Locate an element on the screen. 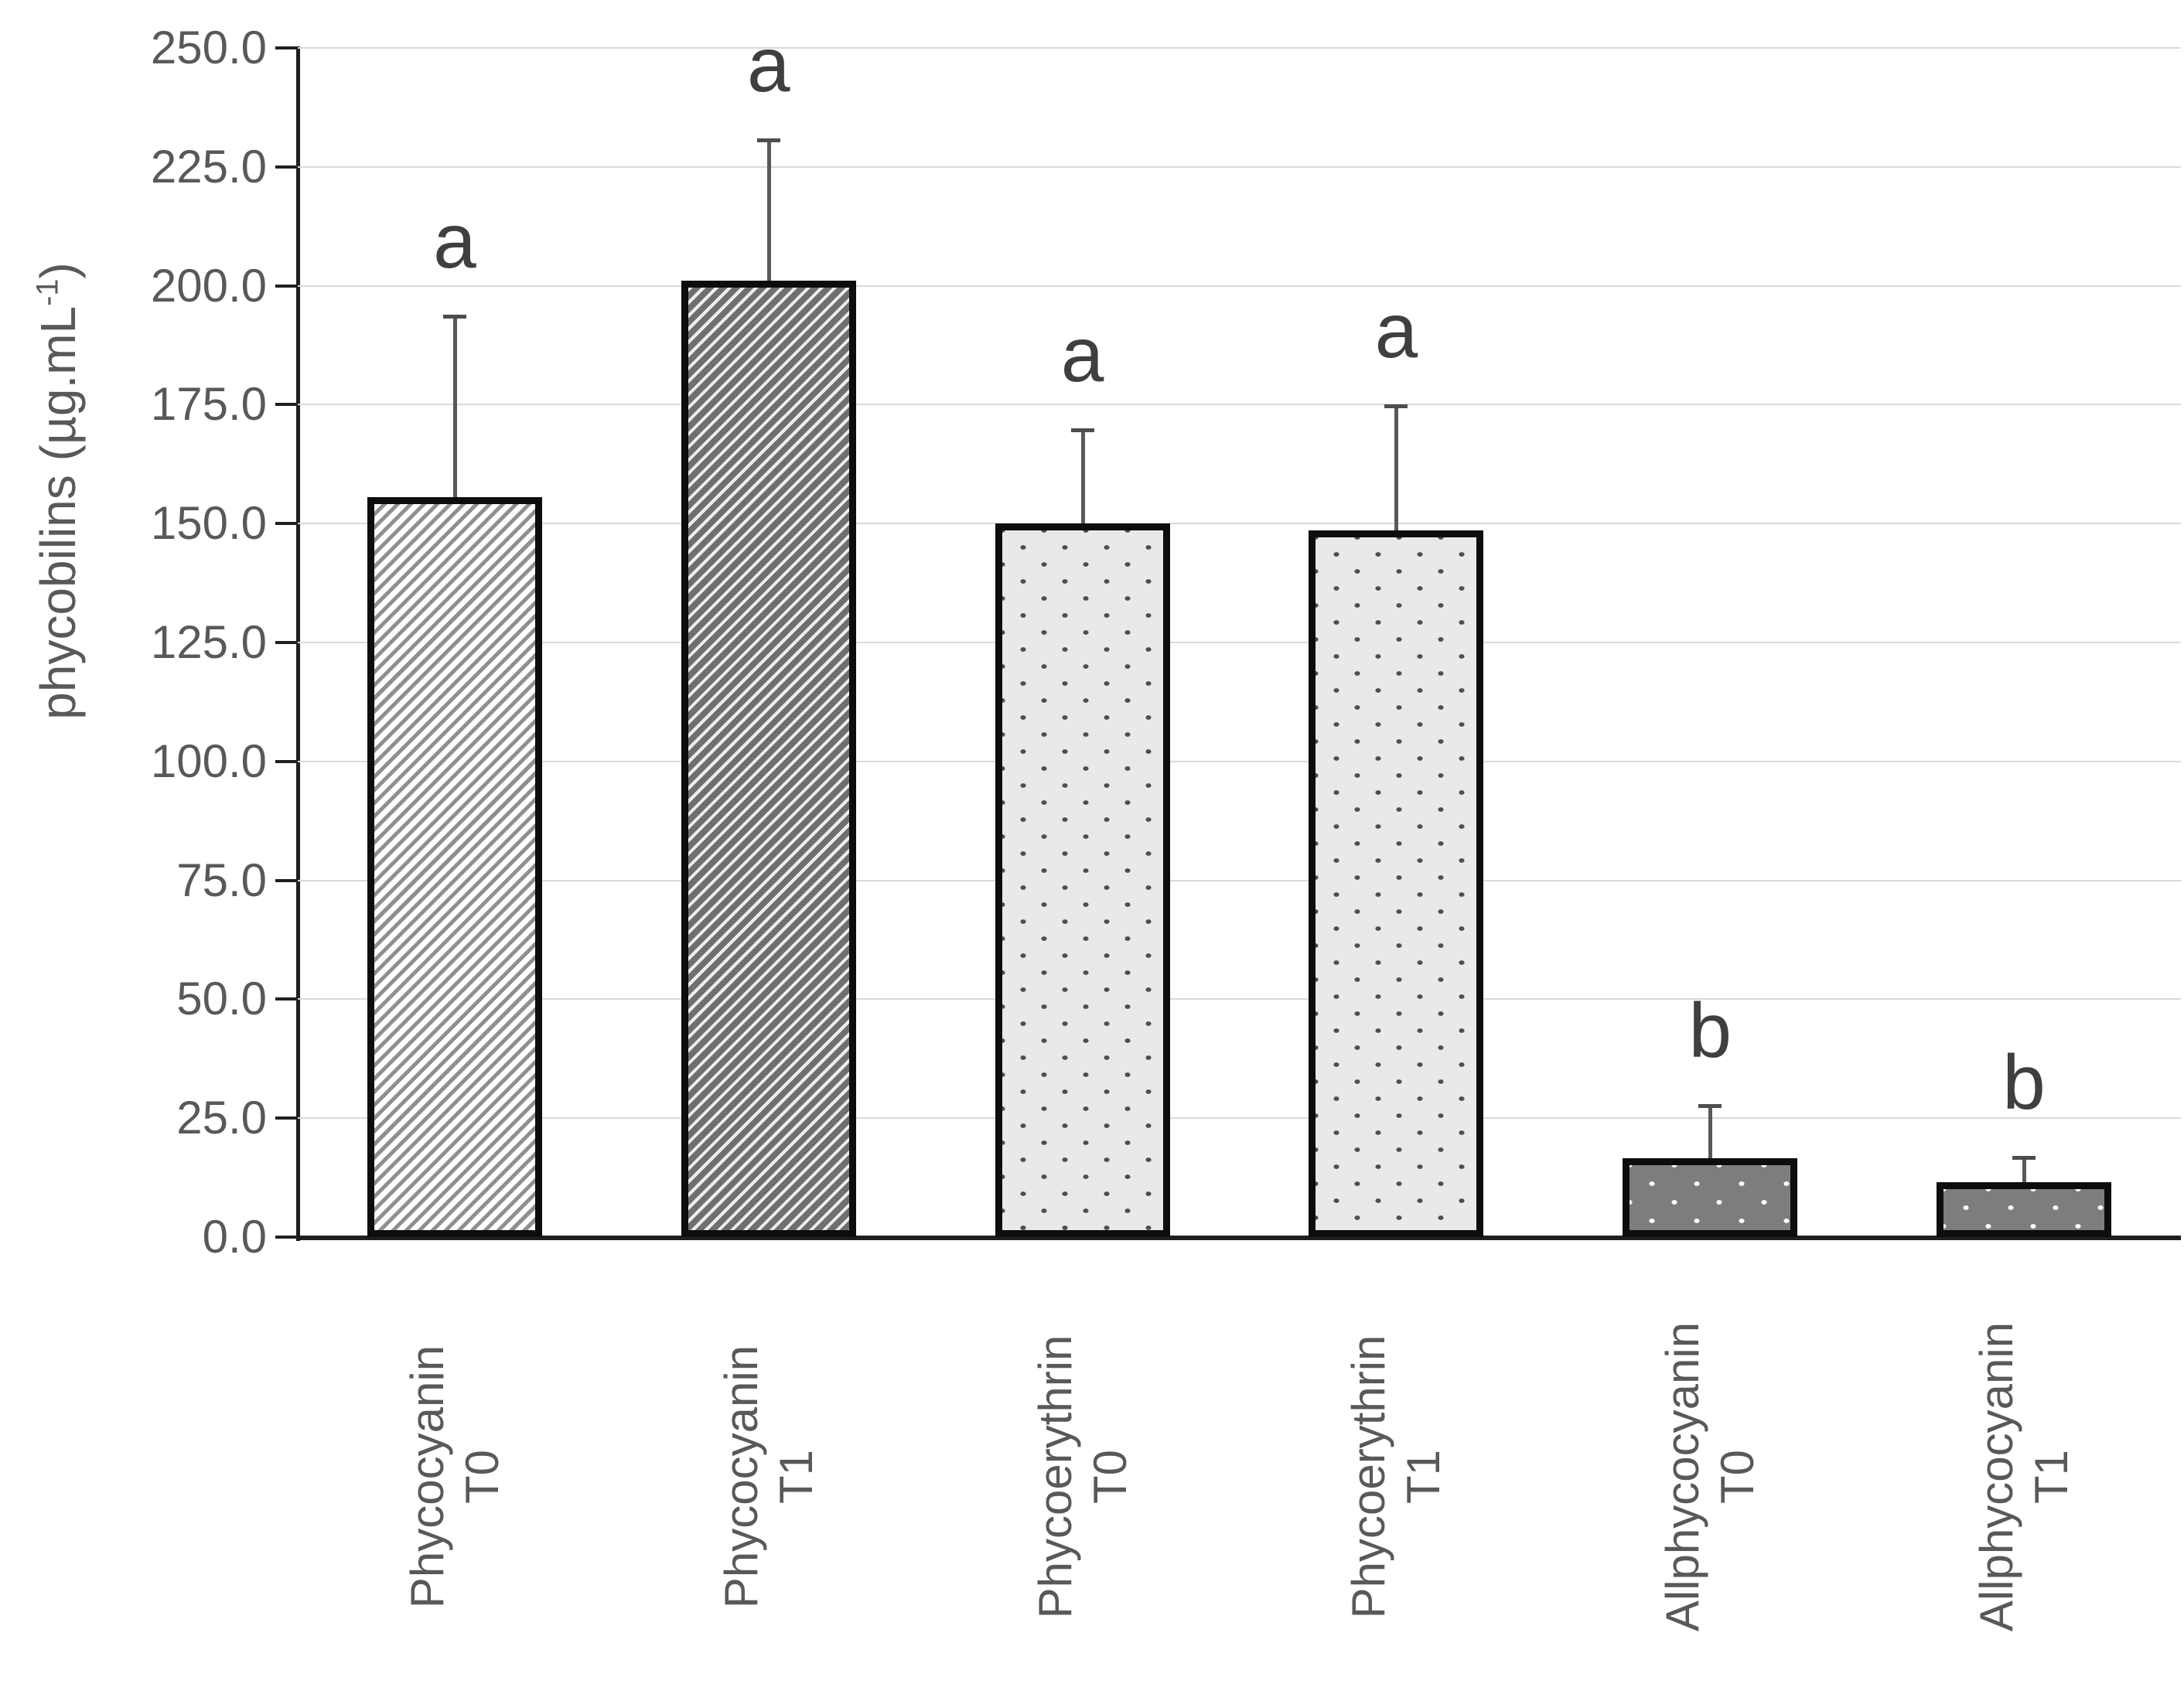 This screenshot has height=1701, width=2184. y-tick-mark-200.0 is located at coordinates (286, 286).